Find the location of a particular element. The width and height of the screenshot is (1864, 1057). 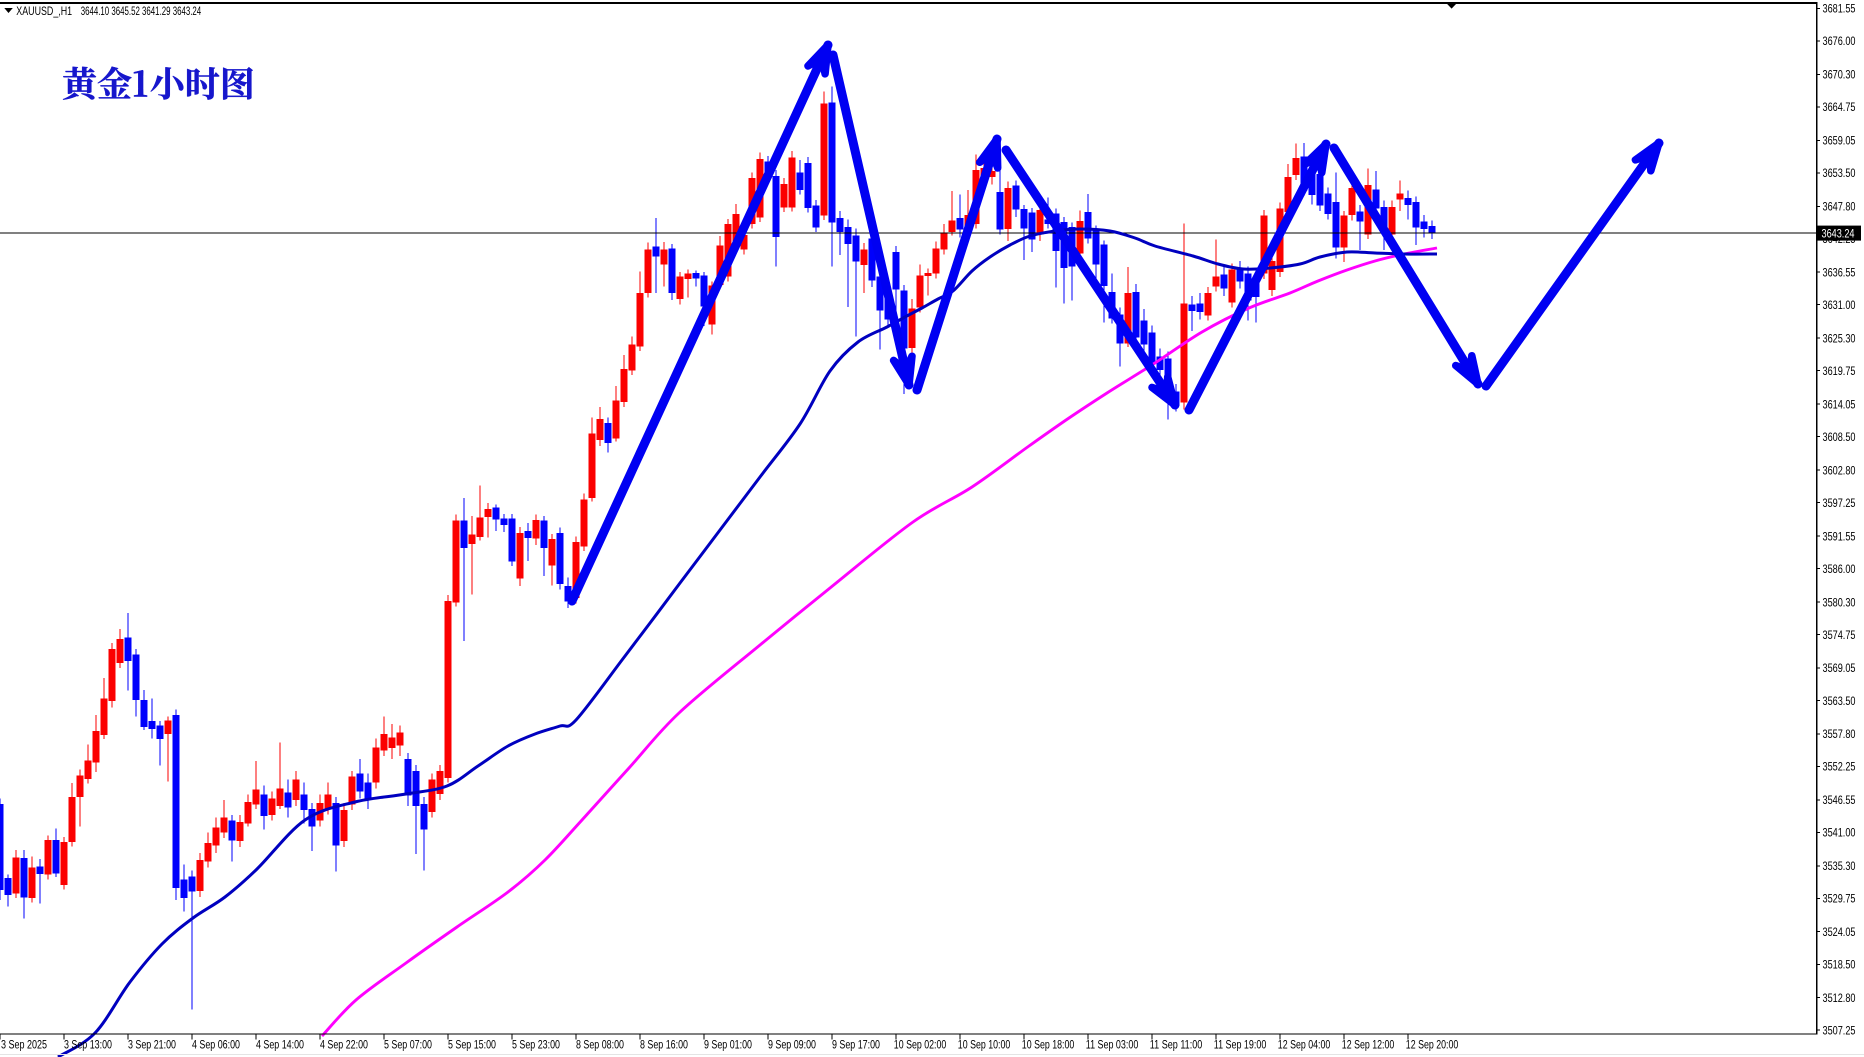

svg-text: 3524.05 is located at coordinates (1839, 932).